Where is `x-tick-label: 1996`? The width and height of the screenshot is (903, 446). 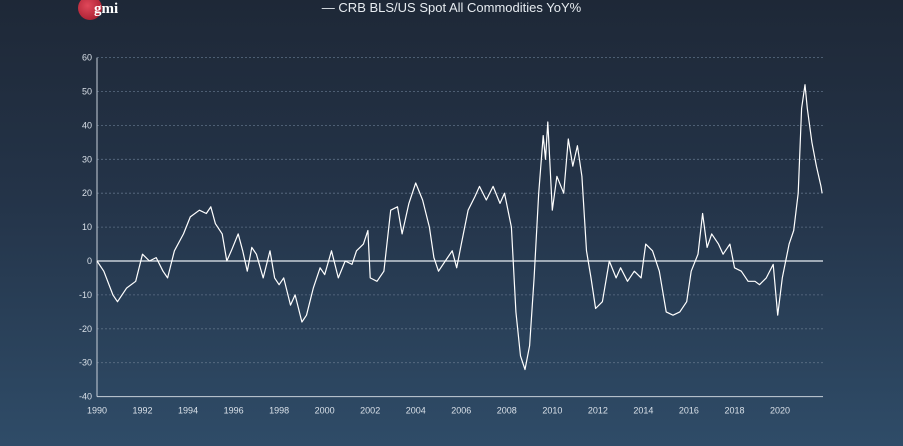 x-tick-label: 1996 is located at coordinates (234, 411).